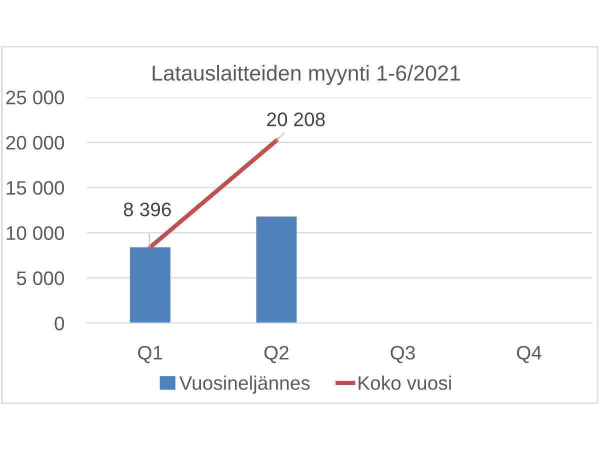 This screenshot has width=600, height=450. What do you see at coordinates (35, 143) in the screenshot?
I see `y-tick-label: 20 000` at bounding box center [35, 143].